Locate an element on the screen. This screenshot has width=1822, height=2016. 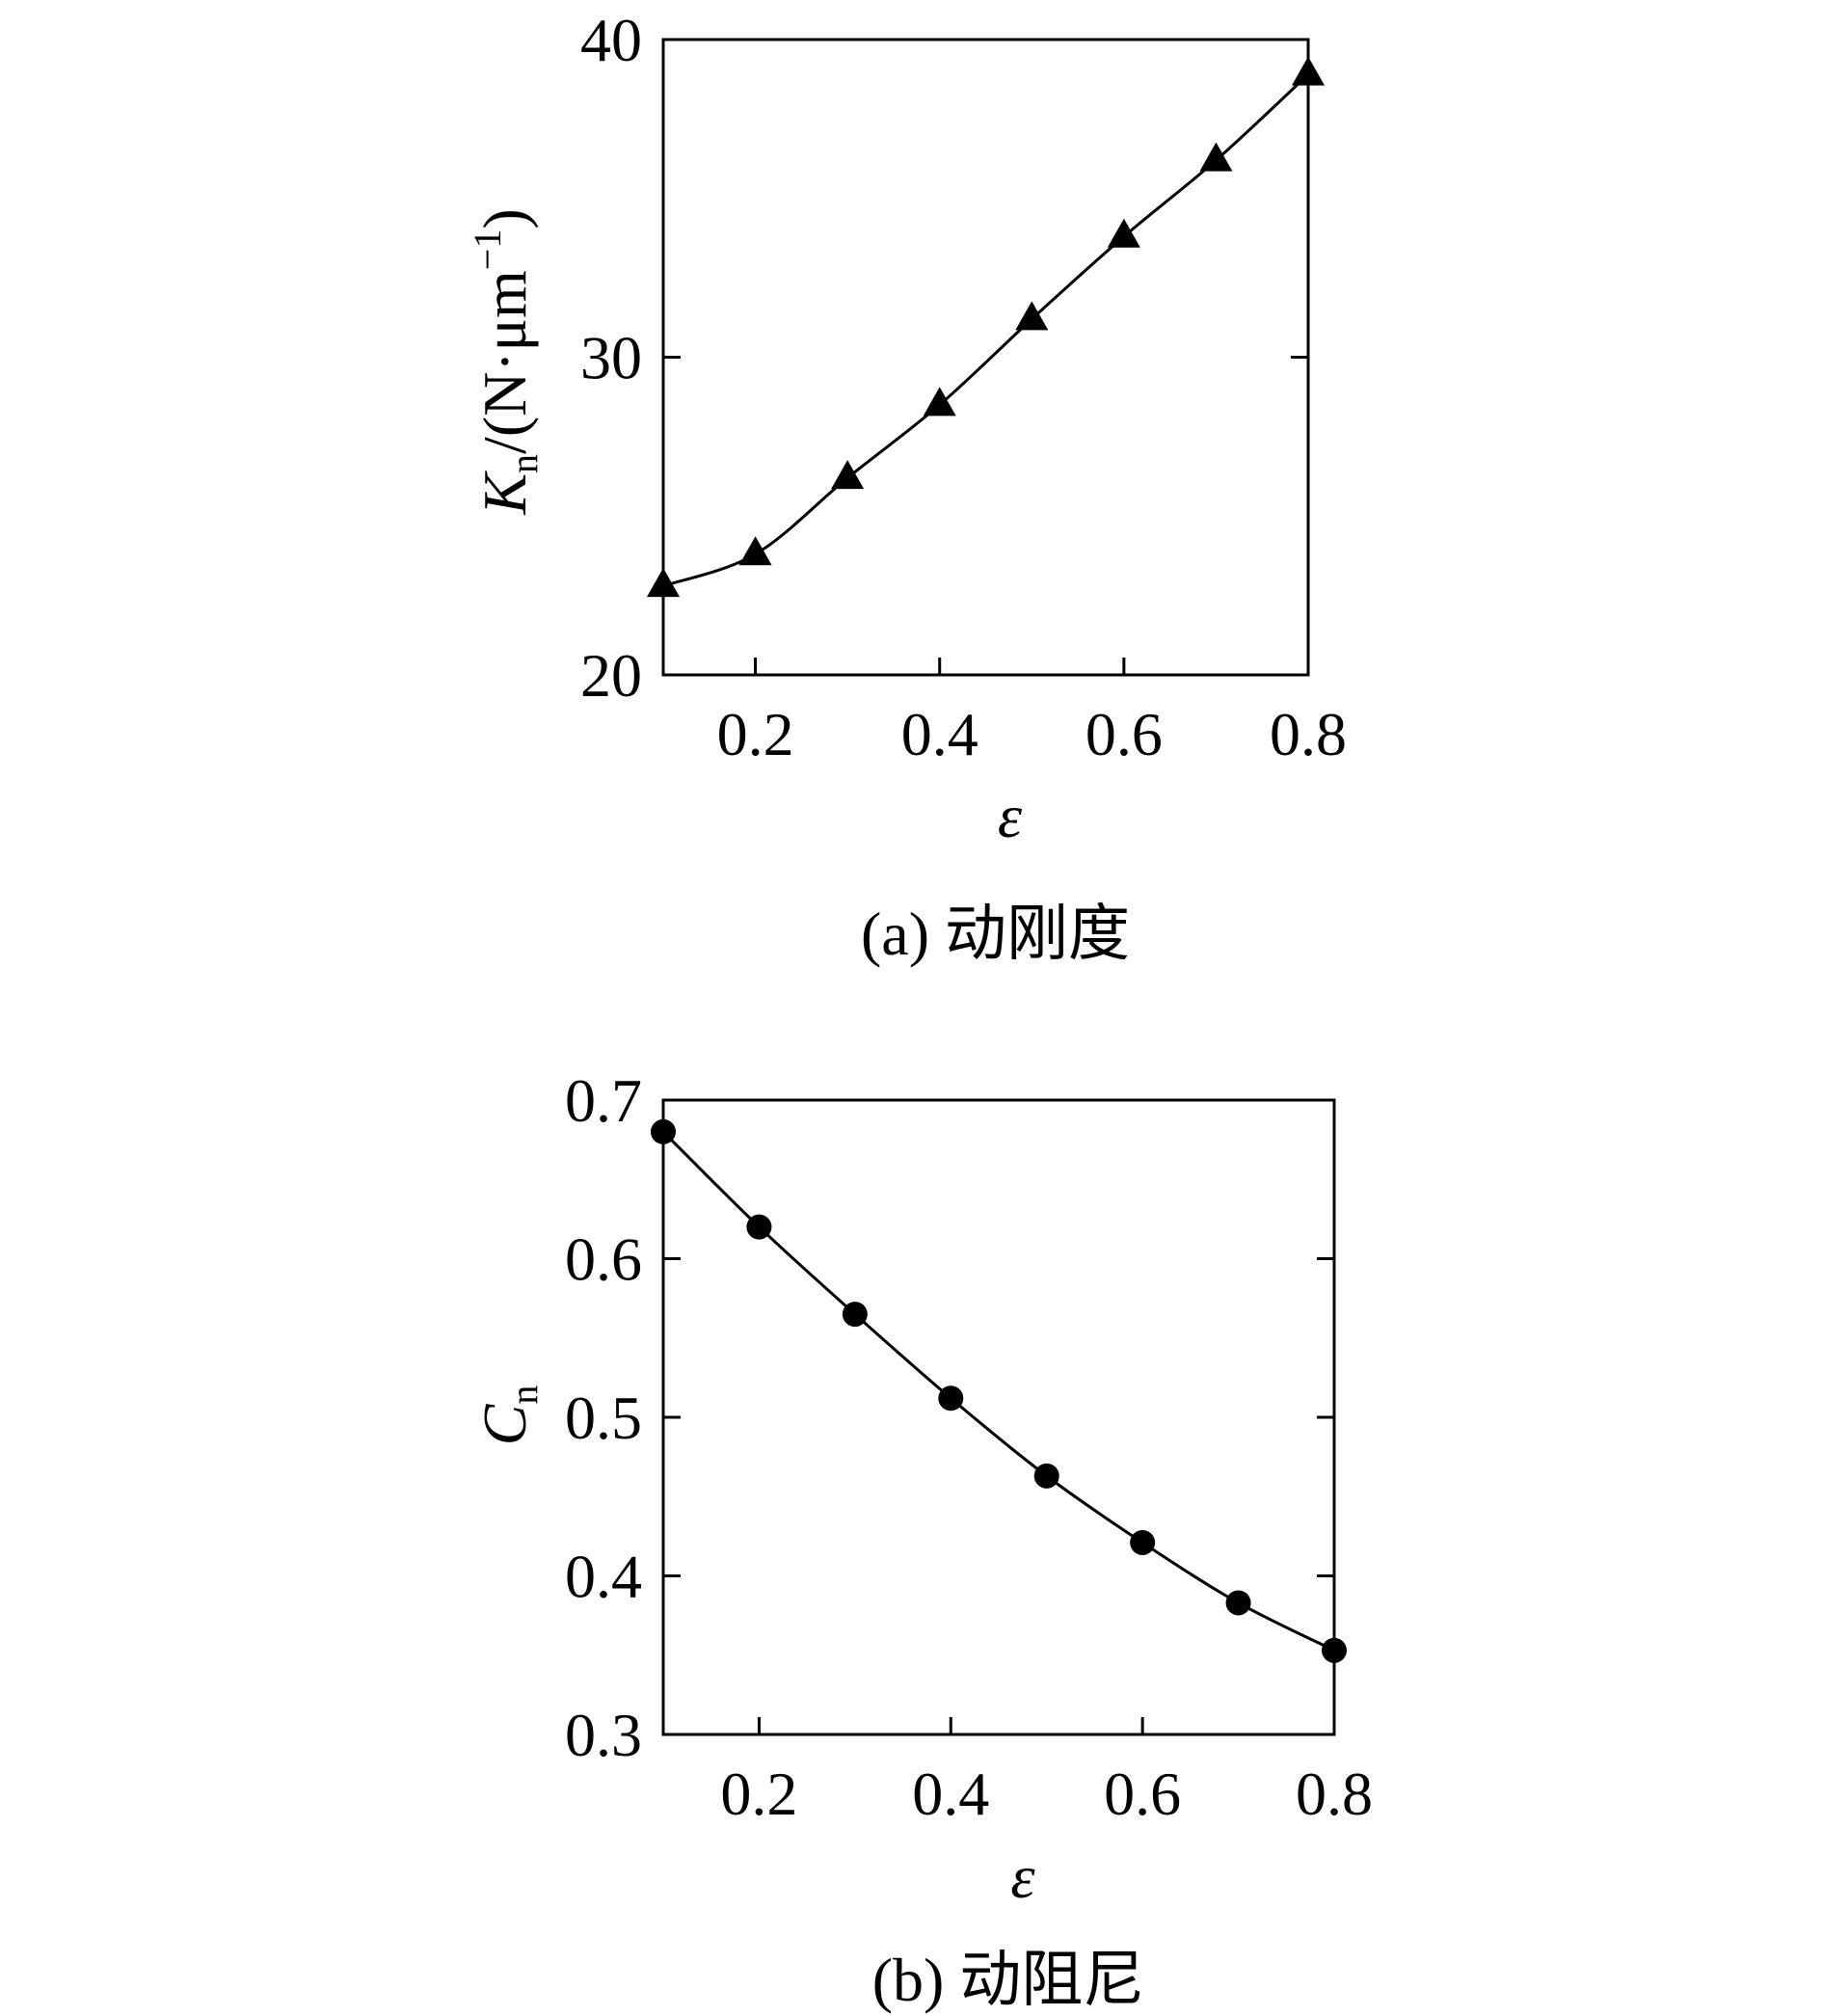
y-tick-label: 0.7 is located at coordinates (603, 1100).